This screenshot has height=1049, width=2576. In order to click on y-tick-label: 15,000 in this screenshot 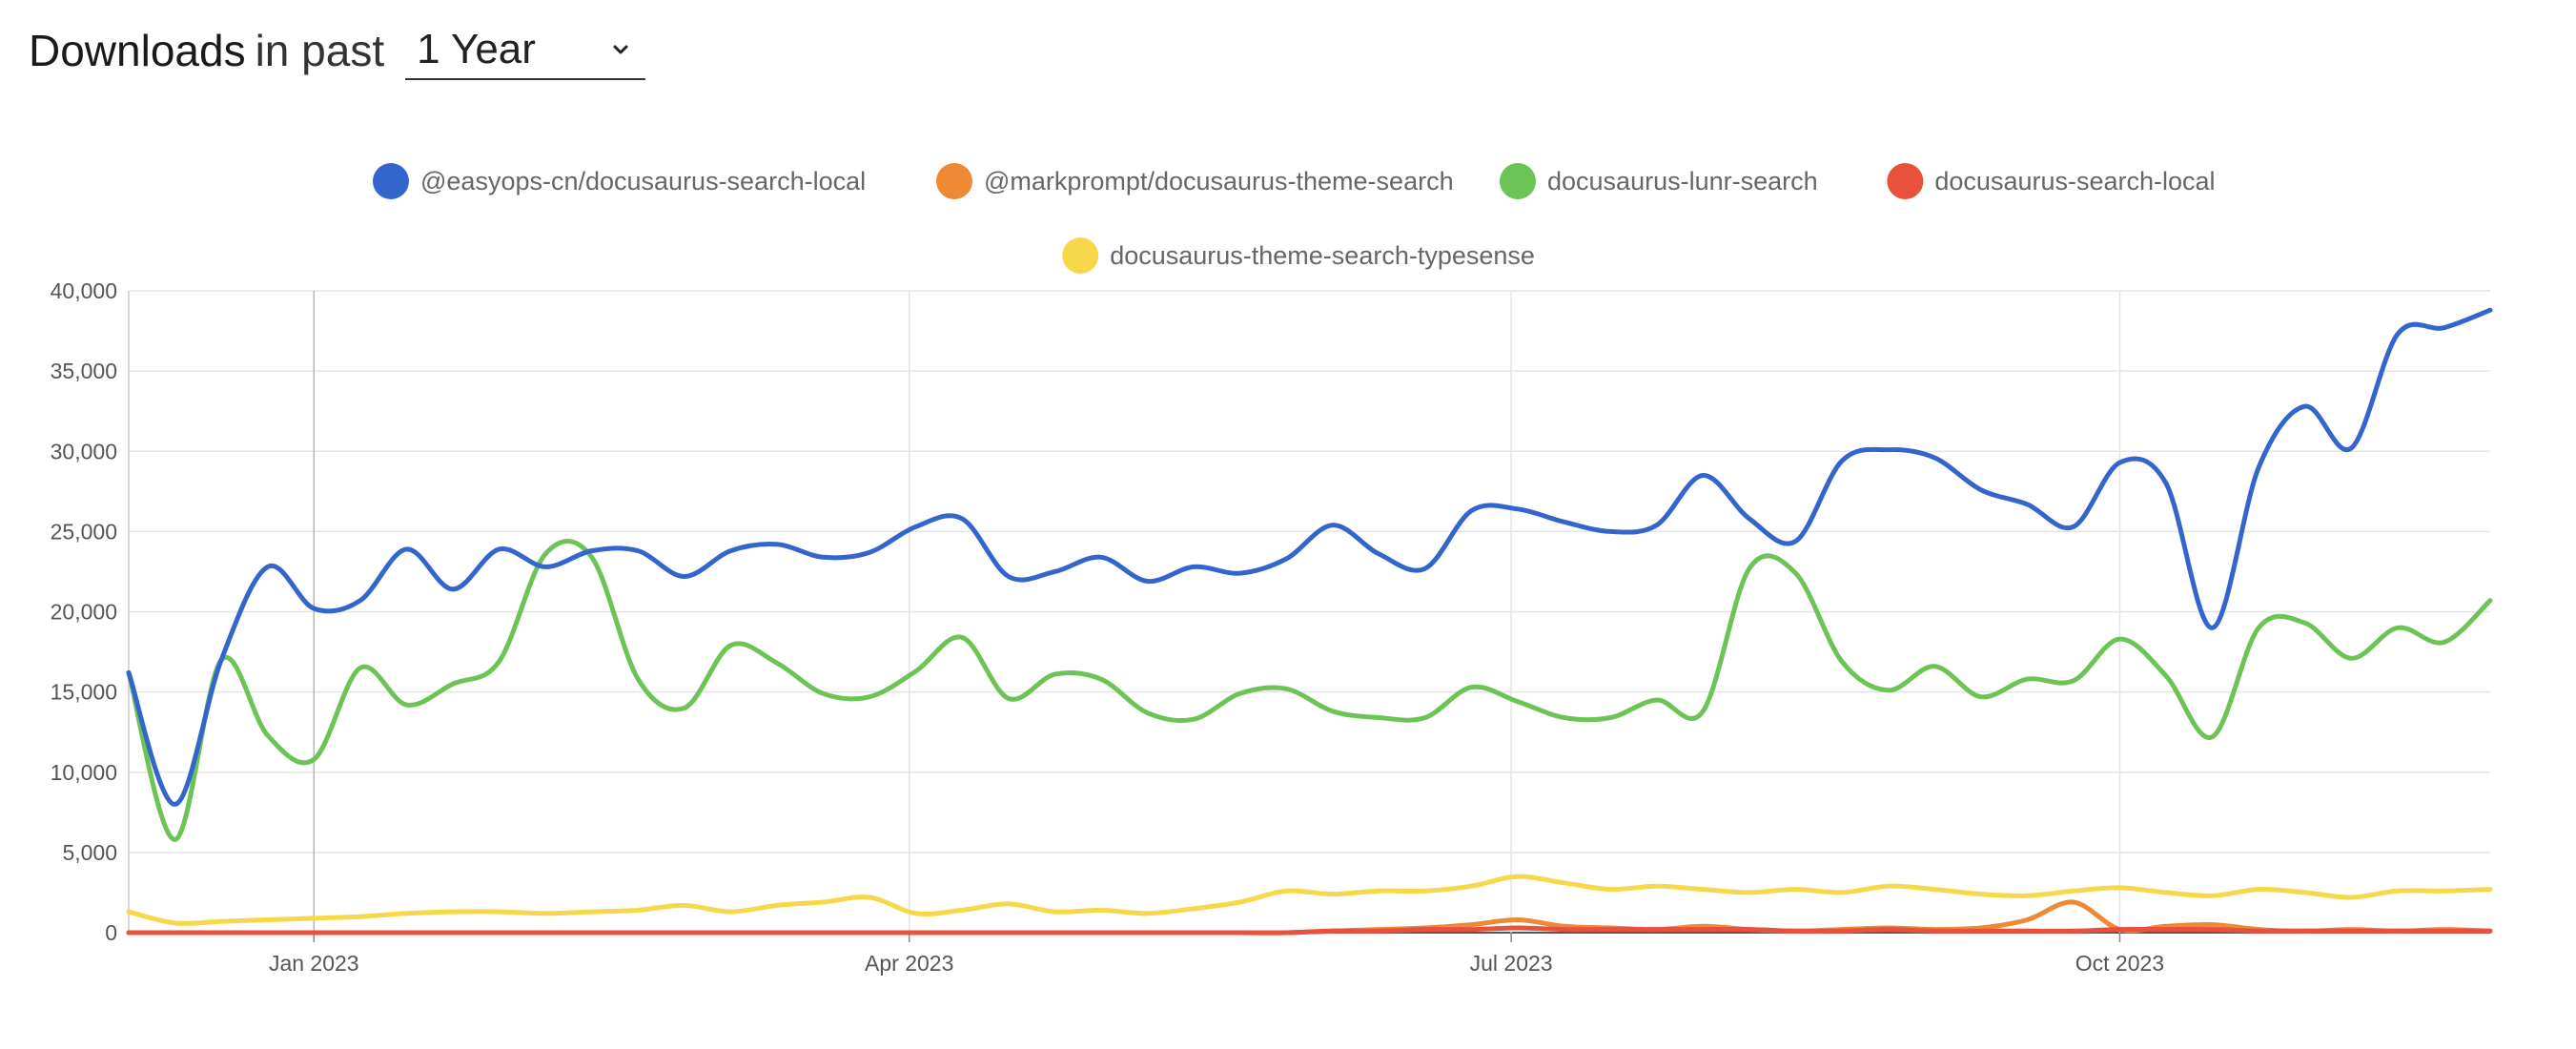, I will do `click(84, 692)`.